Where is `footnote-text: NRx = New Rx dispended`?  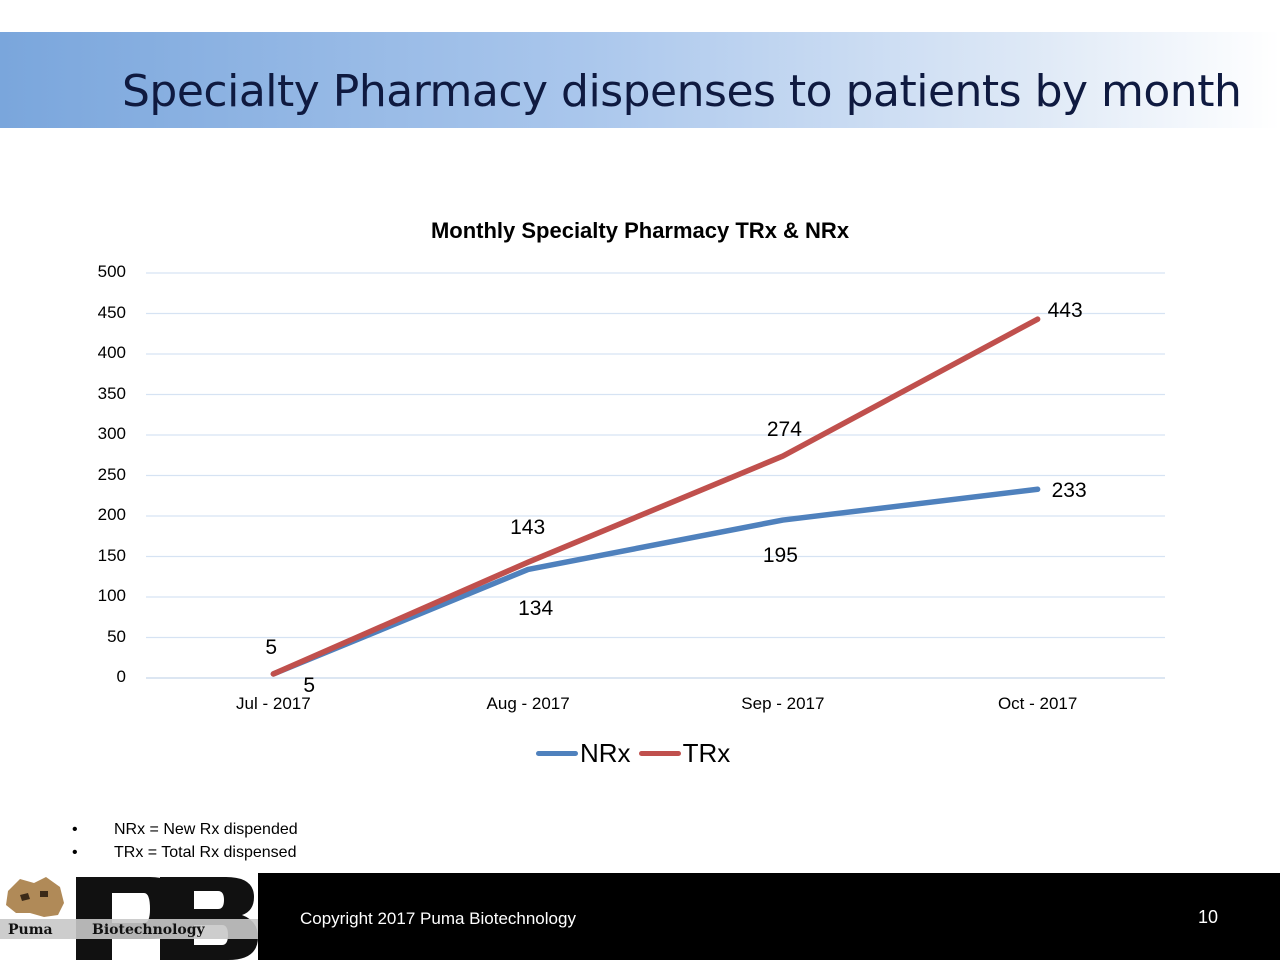 footnote-text: NRx = New Rx dispended is located at coordinates (206, 829).